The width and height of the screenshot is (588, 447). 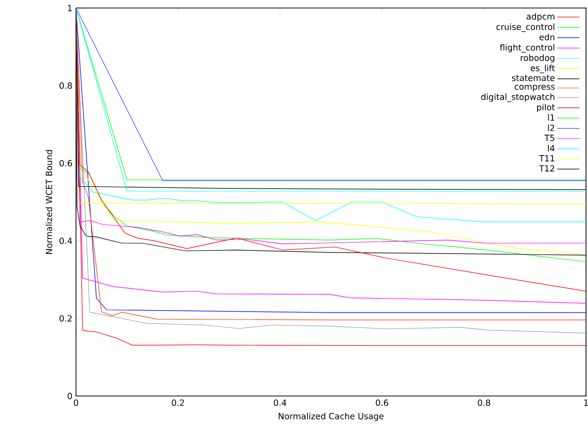 What do you see at coordinates (76, 403) in the screenshot?
I see `x-tick-label: 0` at bounding box center [76, 403].